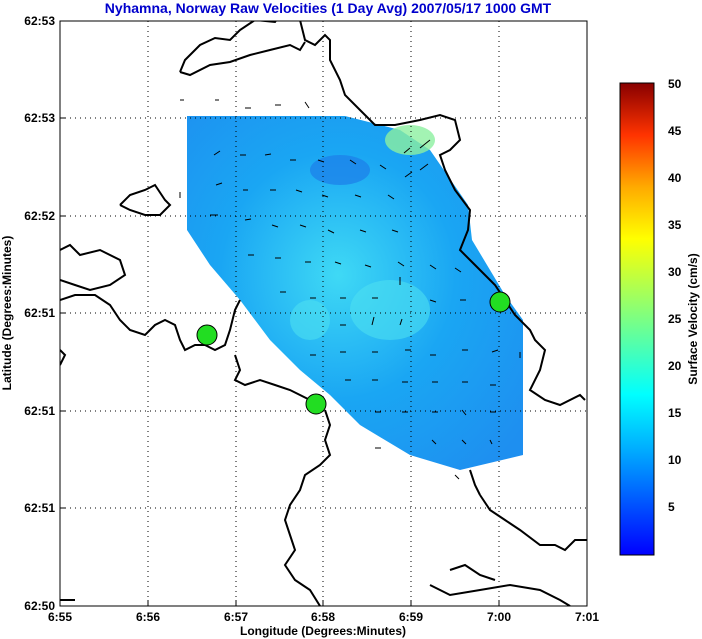  What do you see at coordinates (236, 617) in the screenshot?
I see `x-tick-label: 6:57` at bounding box center [236, 617].